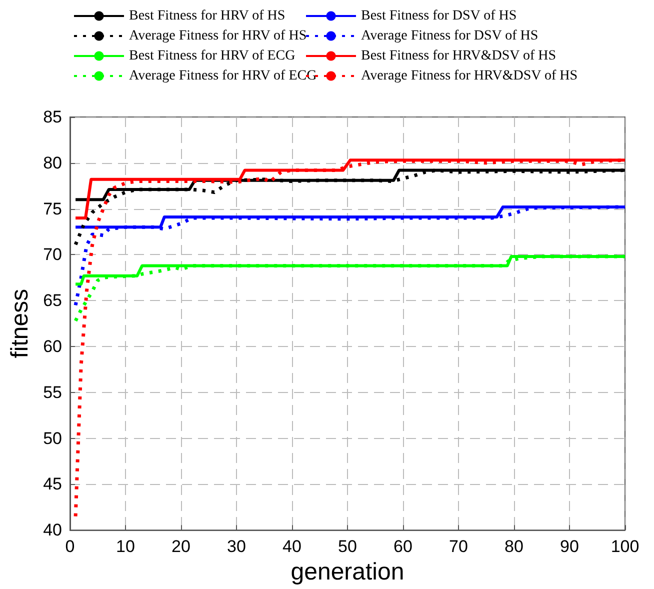  Describe the element at coordinates (514, 546) in the screenshot. I see `x-tick-label: 80` at that location.